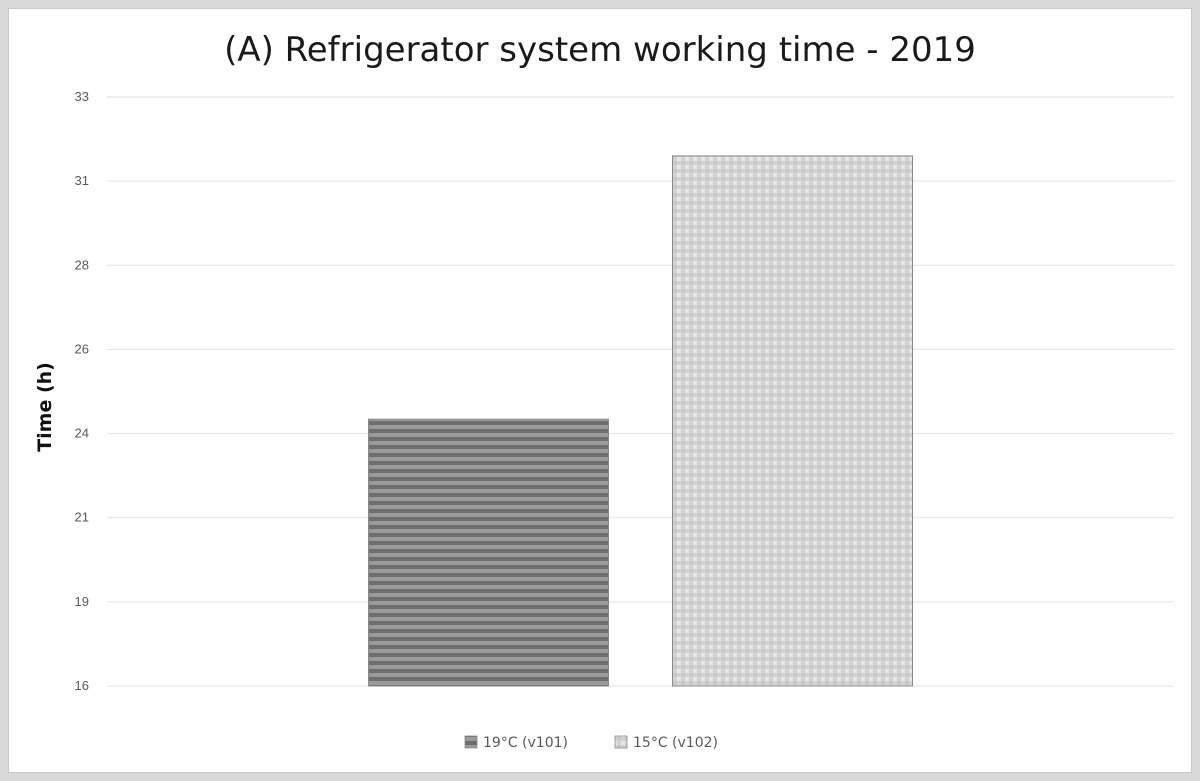  I want to click on y-tick-label: 16, so click(82, 685).